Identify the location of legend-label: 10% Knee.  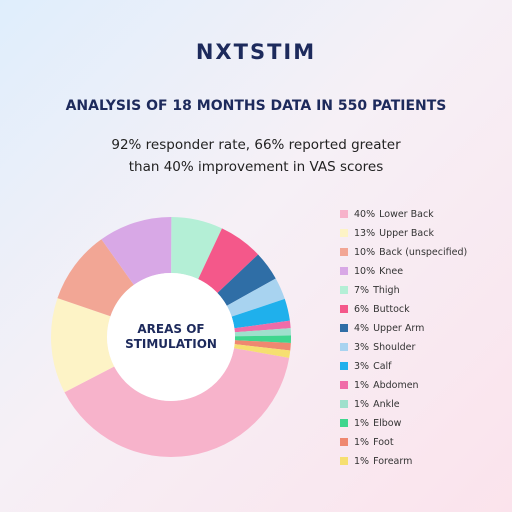
(378, 271).